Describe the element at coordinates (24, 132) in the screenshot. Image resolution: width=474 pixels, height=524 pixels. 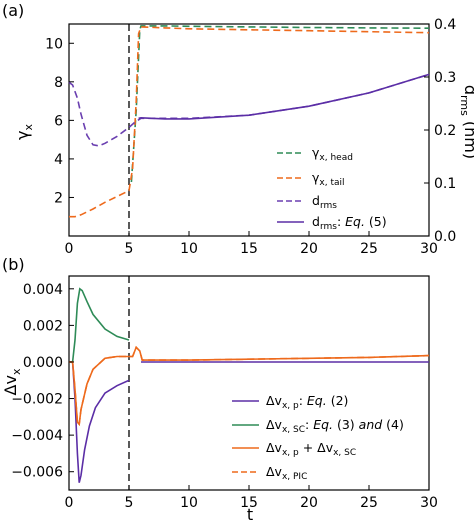
I see `panel-a-ylabel-left: γx` at that location.